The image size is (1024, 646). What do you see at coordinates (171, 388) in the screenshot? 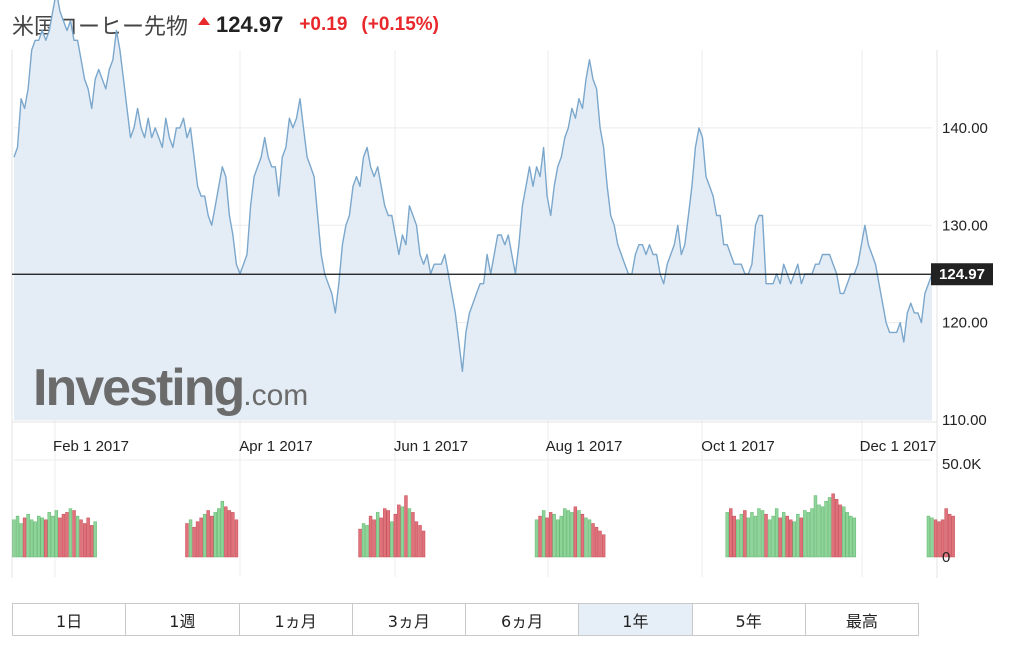
I see `investing-logo: Investing .com` at bounding box center [171, 388].